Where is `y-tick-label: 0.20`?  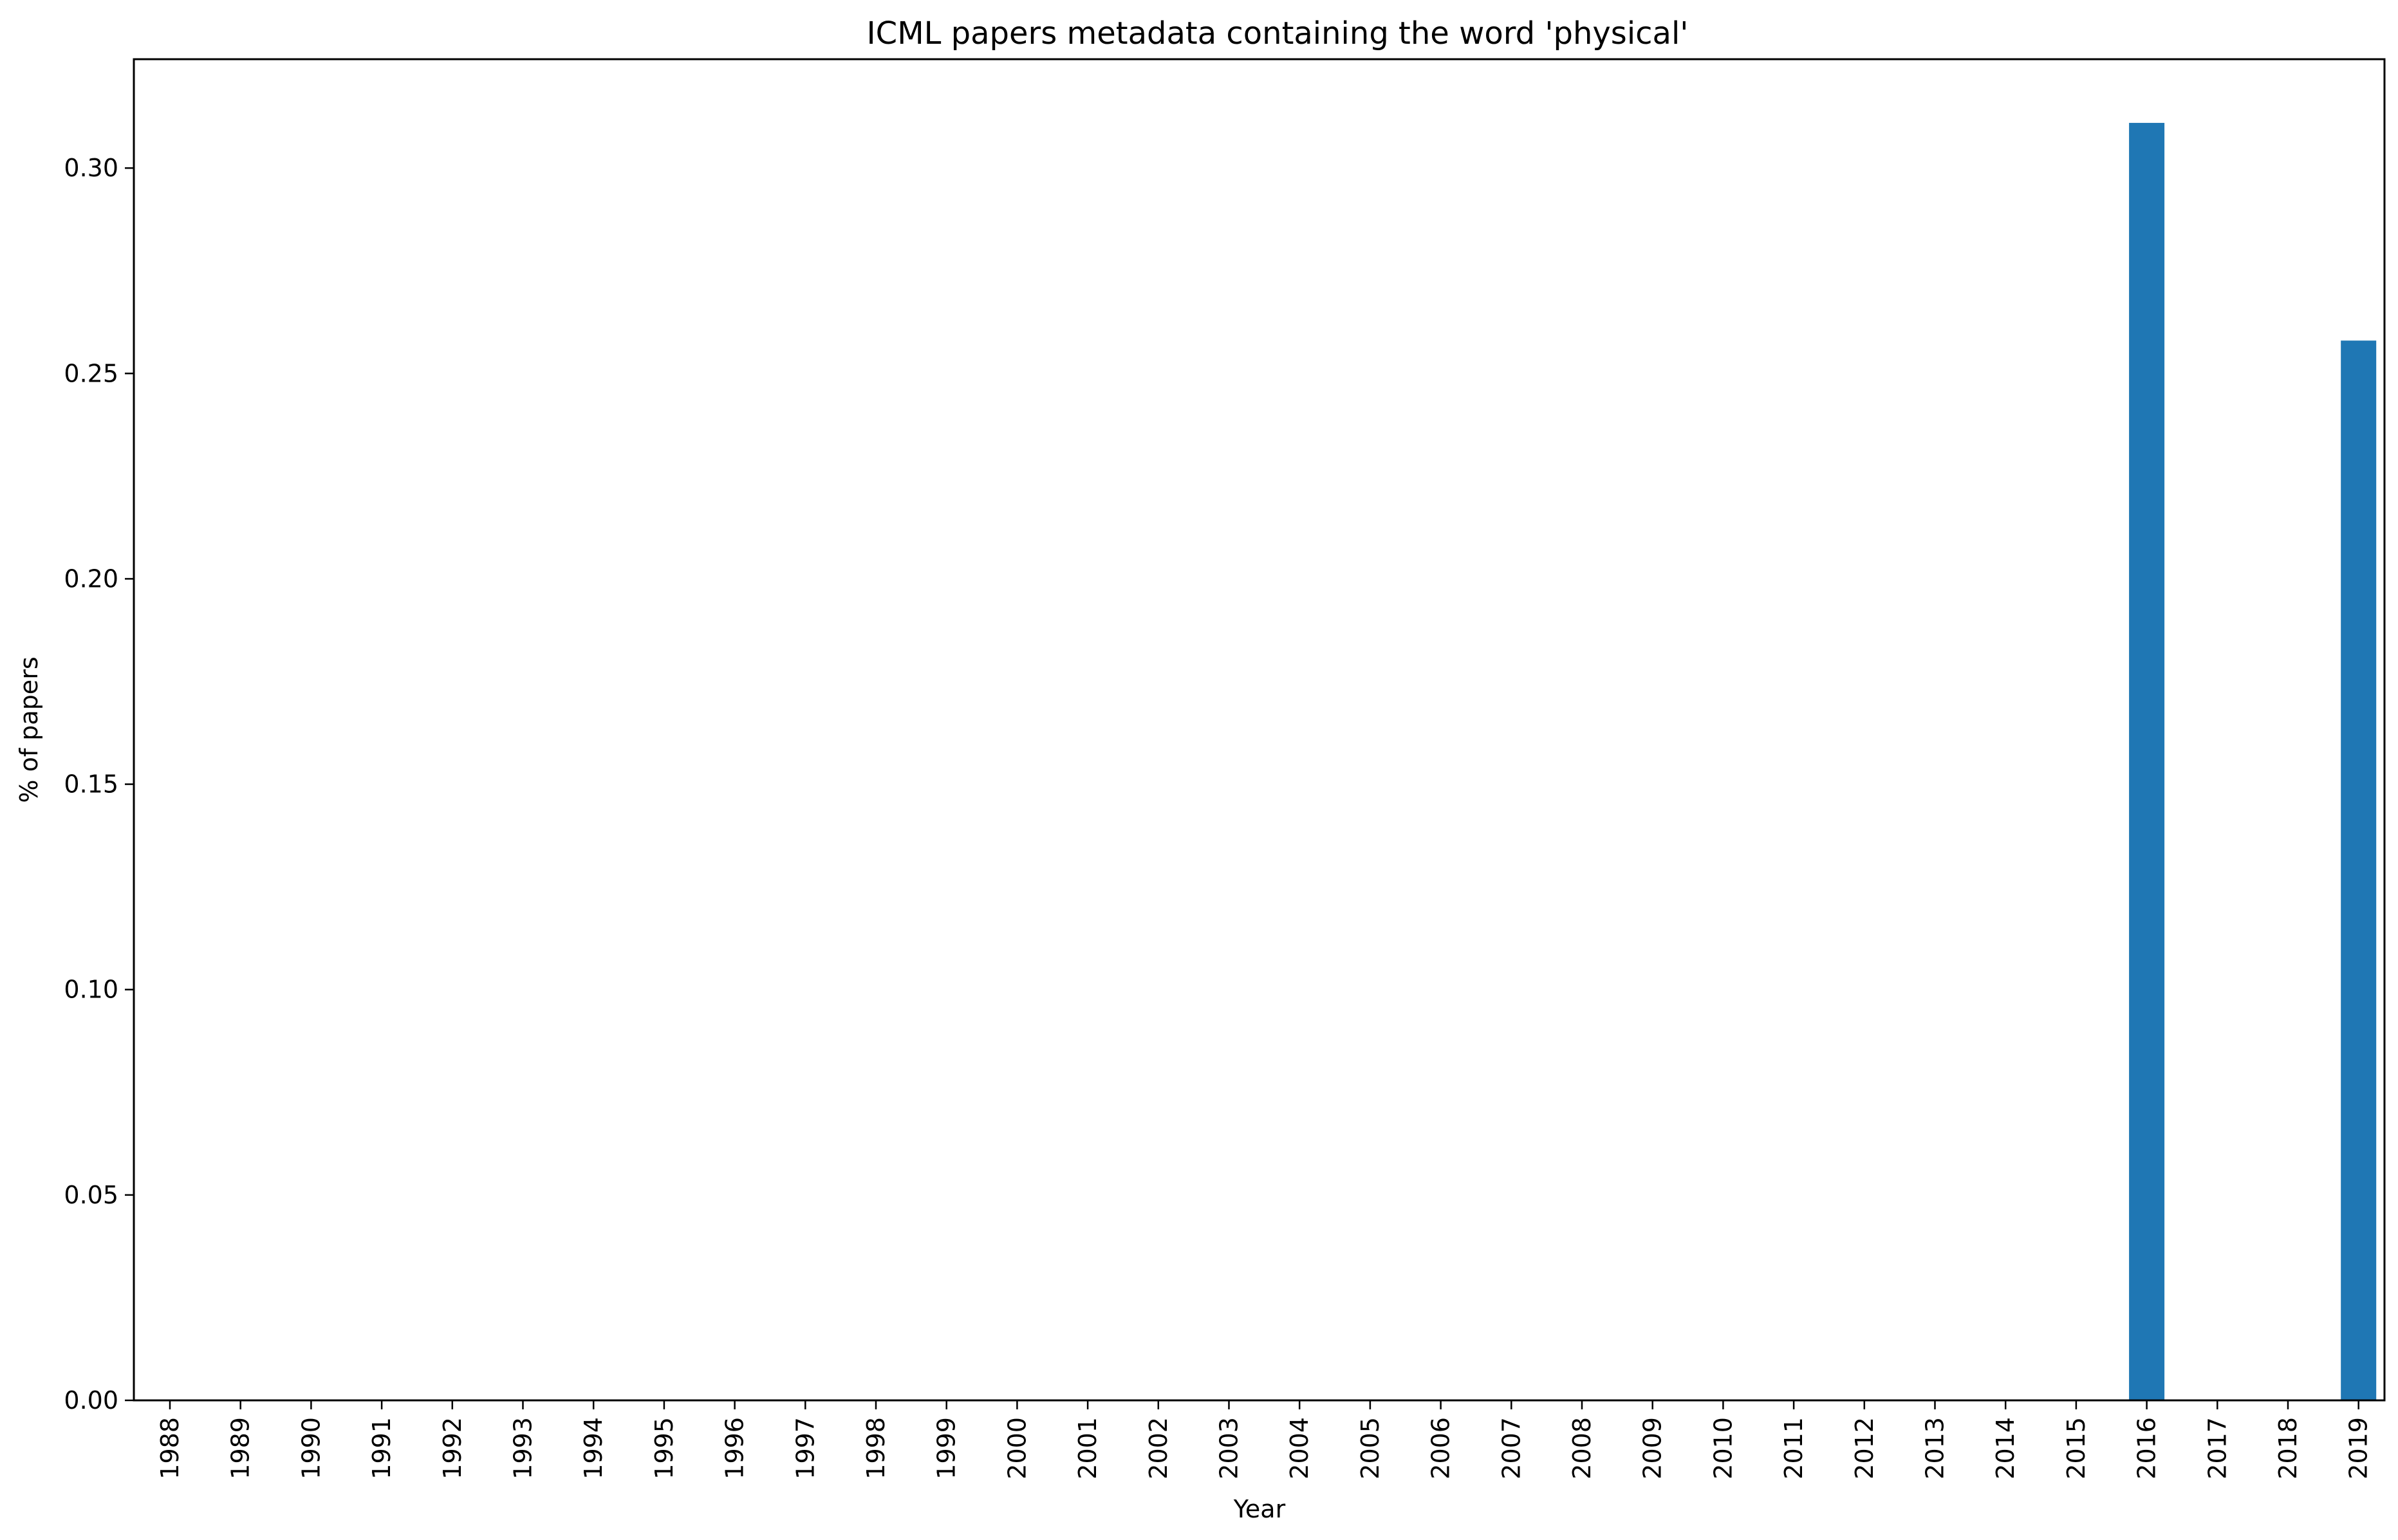 y-tick-label: 0.20 is located at coordinates (91, 578).